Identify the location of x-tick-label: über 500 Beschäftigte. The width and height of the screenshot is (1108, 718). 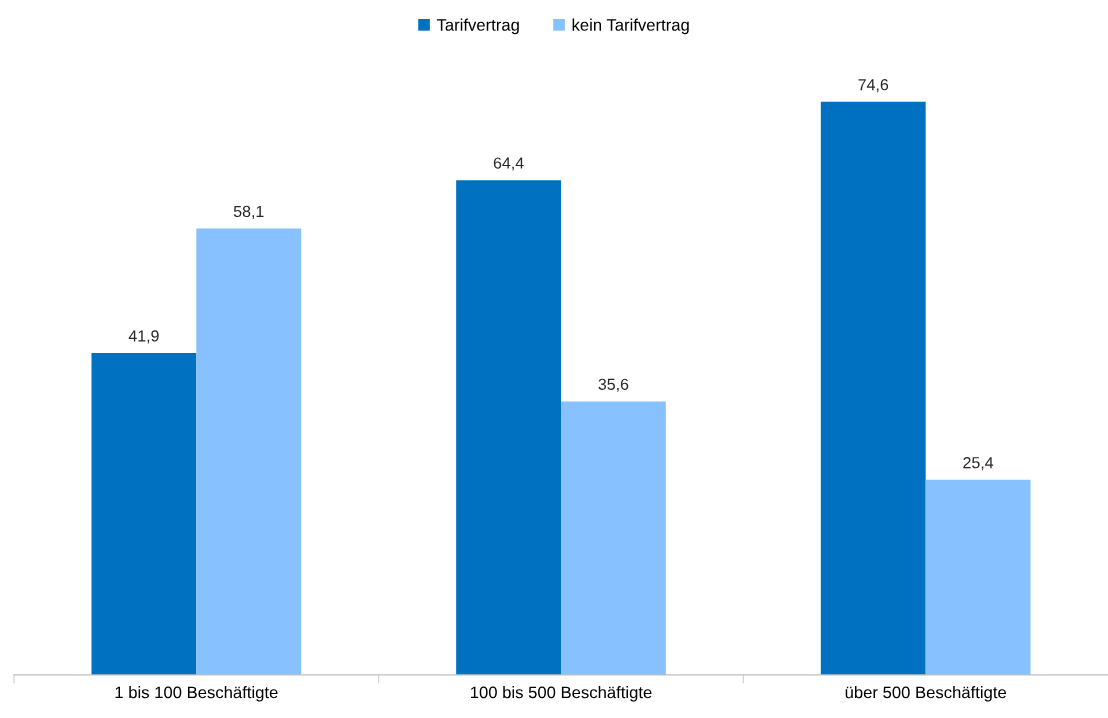
(926, 694).